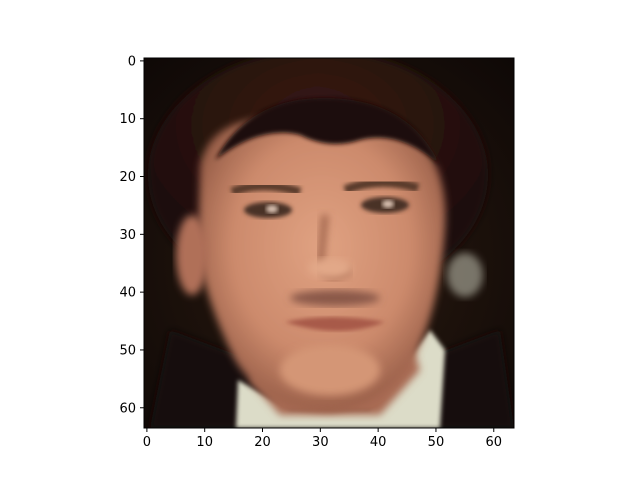 The image size is (640, 484). I want to click on x-tick-label: 20, so click(262, 442).